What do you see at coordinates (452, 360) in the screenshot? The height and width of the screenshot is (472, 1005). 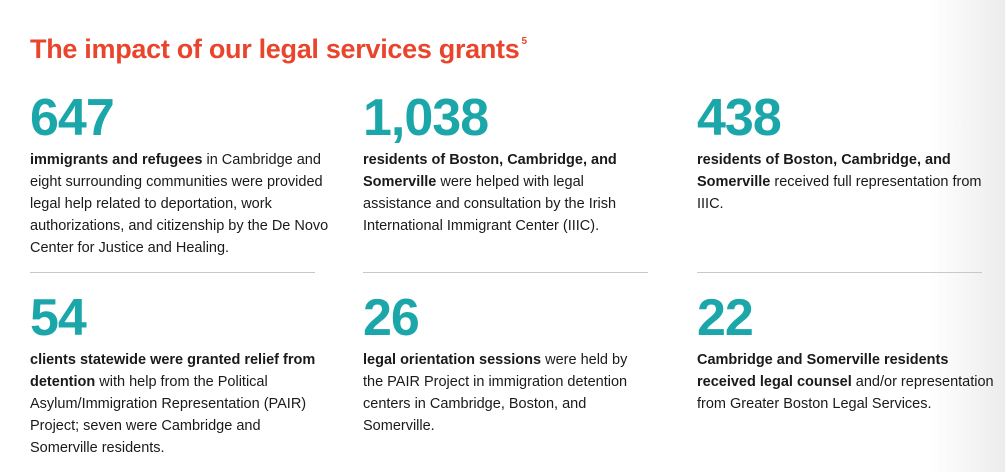 I see `stat-highlight: legal orientation sessions` at bounding box center [452, 360].